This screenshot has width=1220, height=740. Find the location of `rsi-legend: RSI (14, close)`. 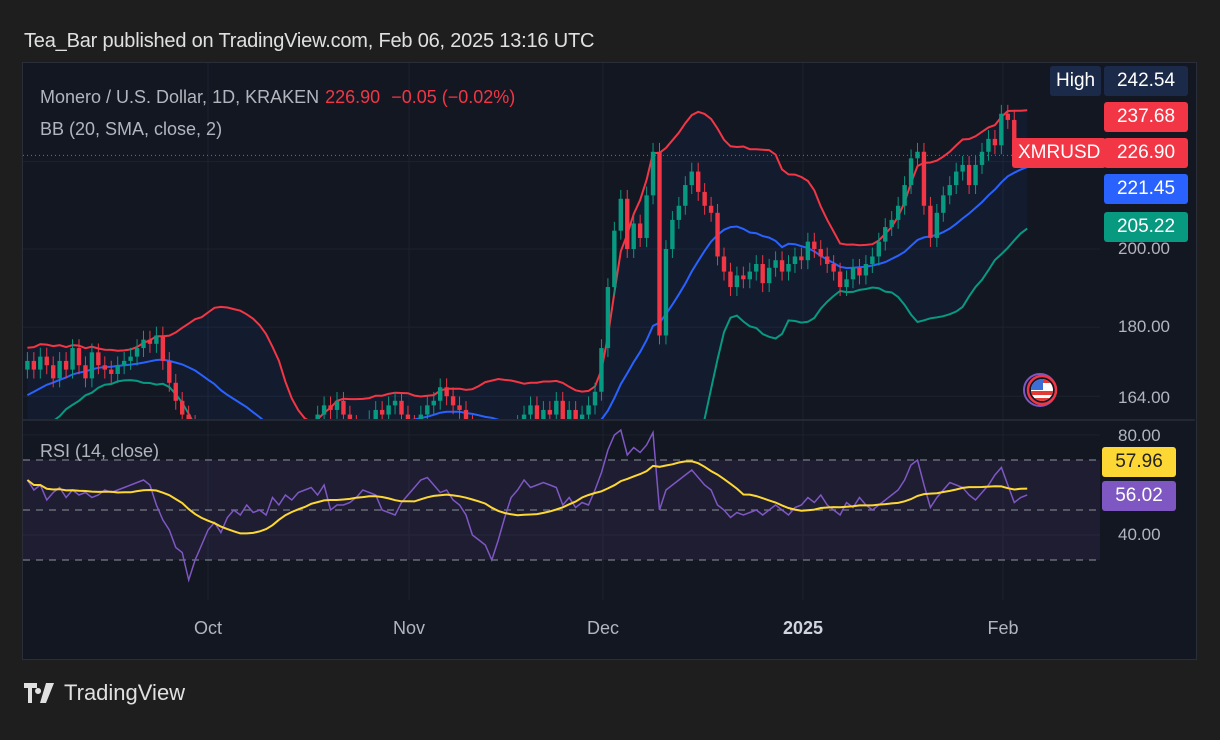

rsi-legend: RSI (14, close) is located at coordinates (100, 451).